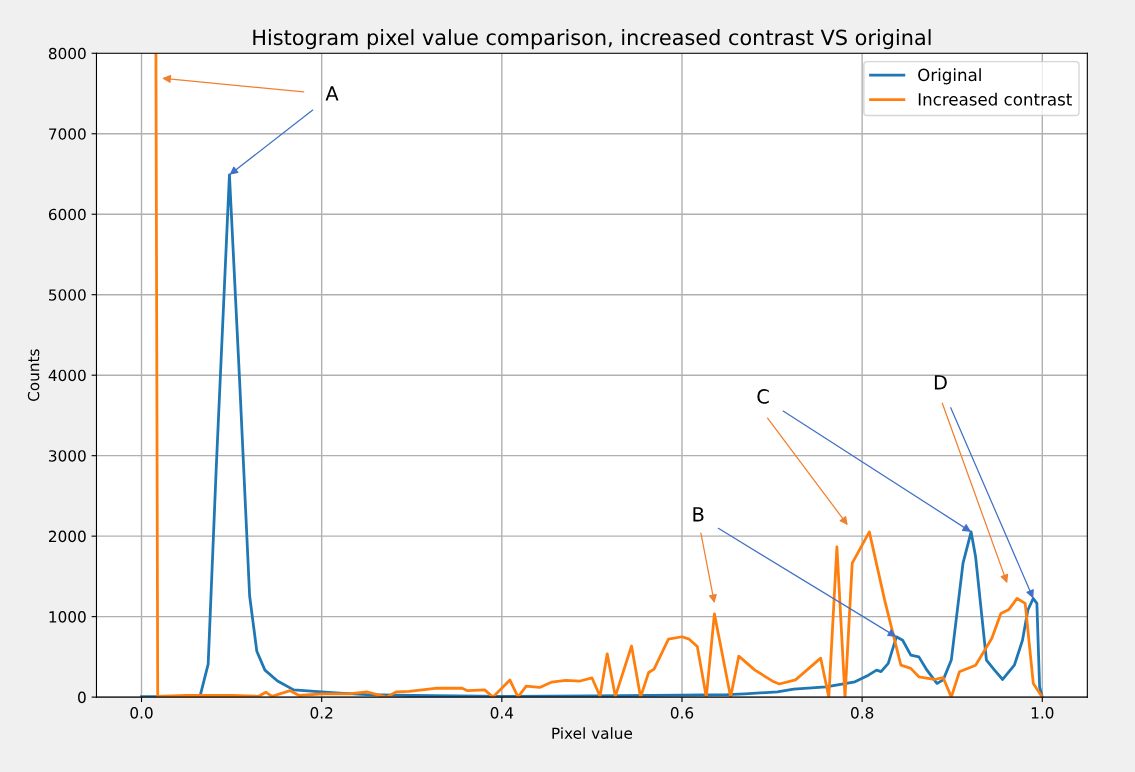  What do you see at coordinates (82, 697) in the screenshot?
I see `y-tick-label: 0` at bounding box center [82, 697].